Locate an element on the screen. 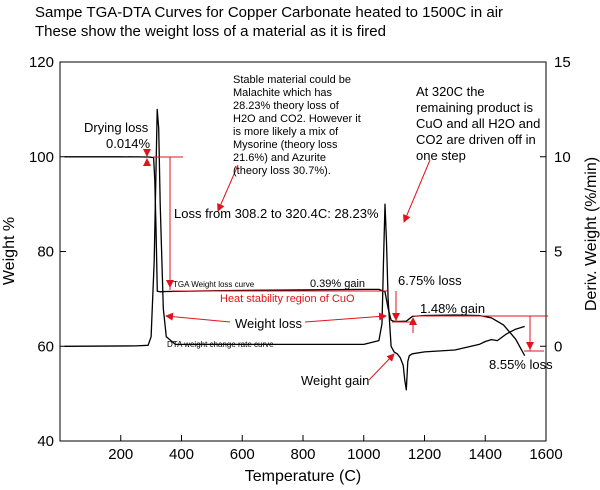 The width and height of the screenshot is (600, 490). drying-loss-label: Drying loss is located at coordinates (116, 127).